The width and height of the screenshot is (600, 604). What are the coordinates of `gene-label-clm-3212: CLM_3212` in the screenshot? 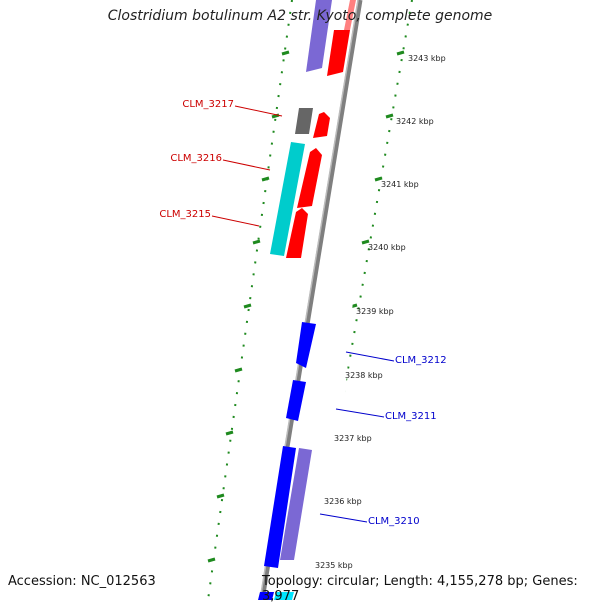 It's located at (421, 360).